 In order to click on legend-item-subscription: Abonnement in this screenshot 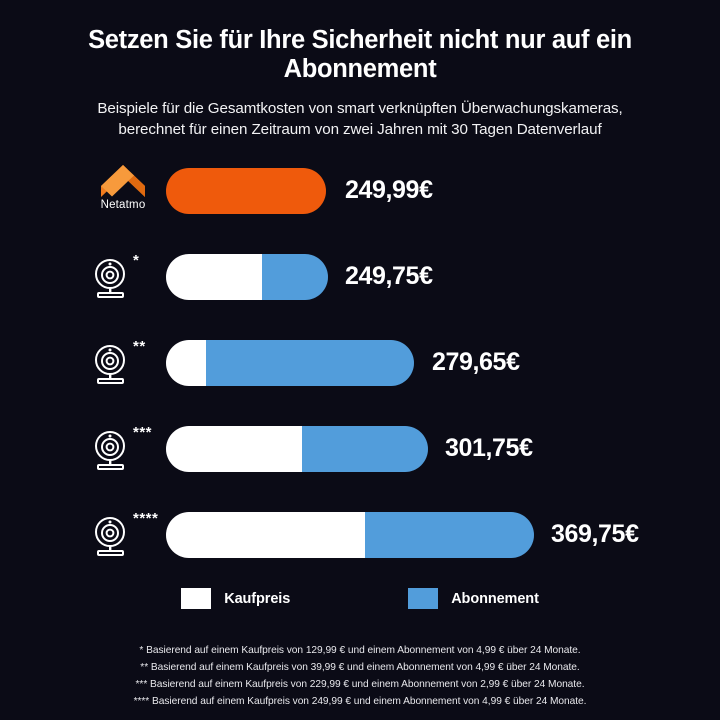, I will do `click(473, 598)`.